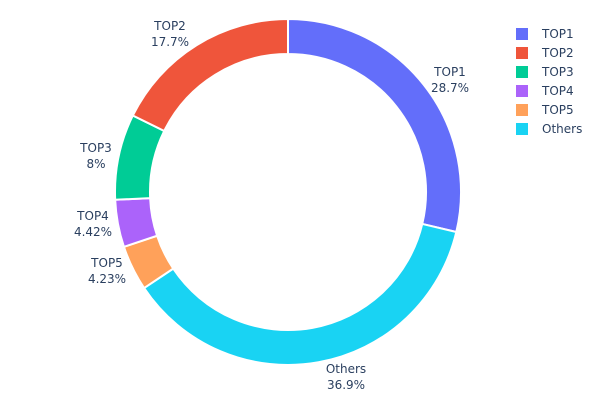 The image size is (600, 400). I want to click on slice-label-value: 8%, so click(95, 164).